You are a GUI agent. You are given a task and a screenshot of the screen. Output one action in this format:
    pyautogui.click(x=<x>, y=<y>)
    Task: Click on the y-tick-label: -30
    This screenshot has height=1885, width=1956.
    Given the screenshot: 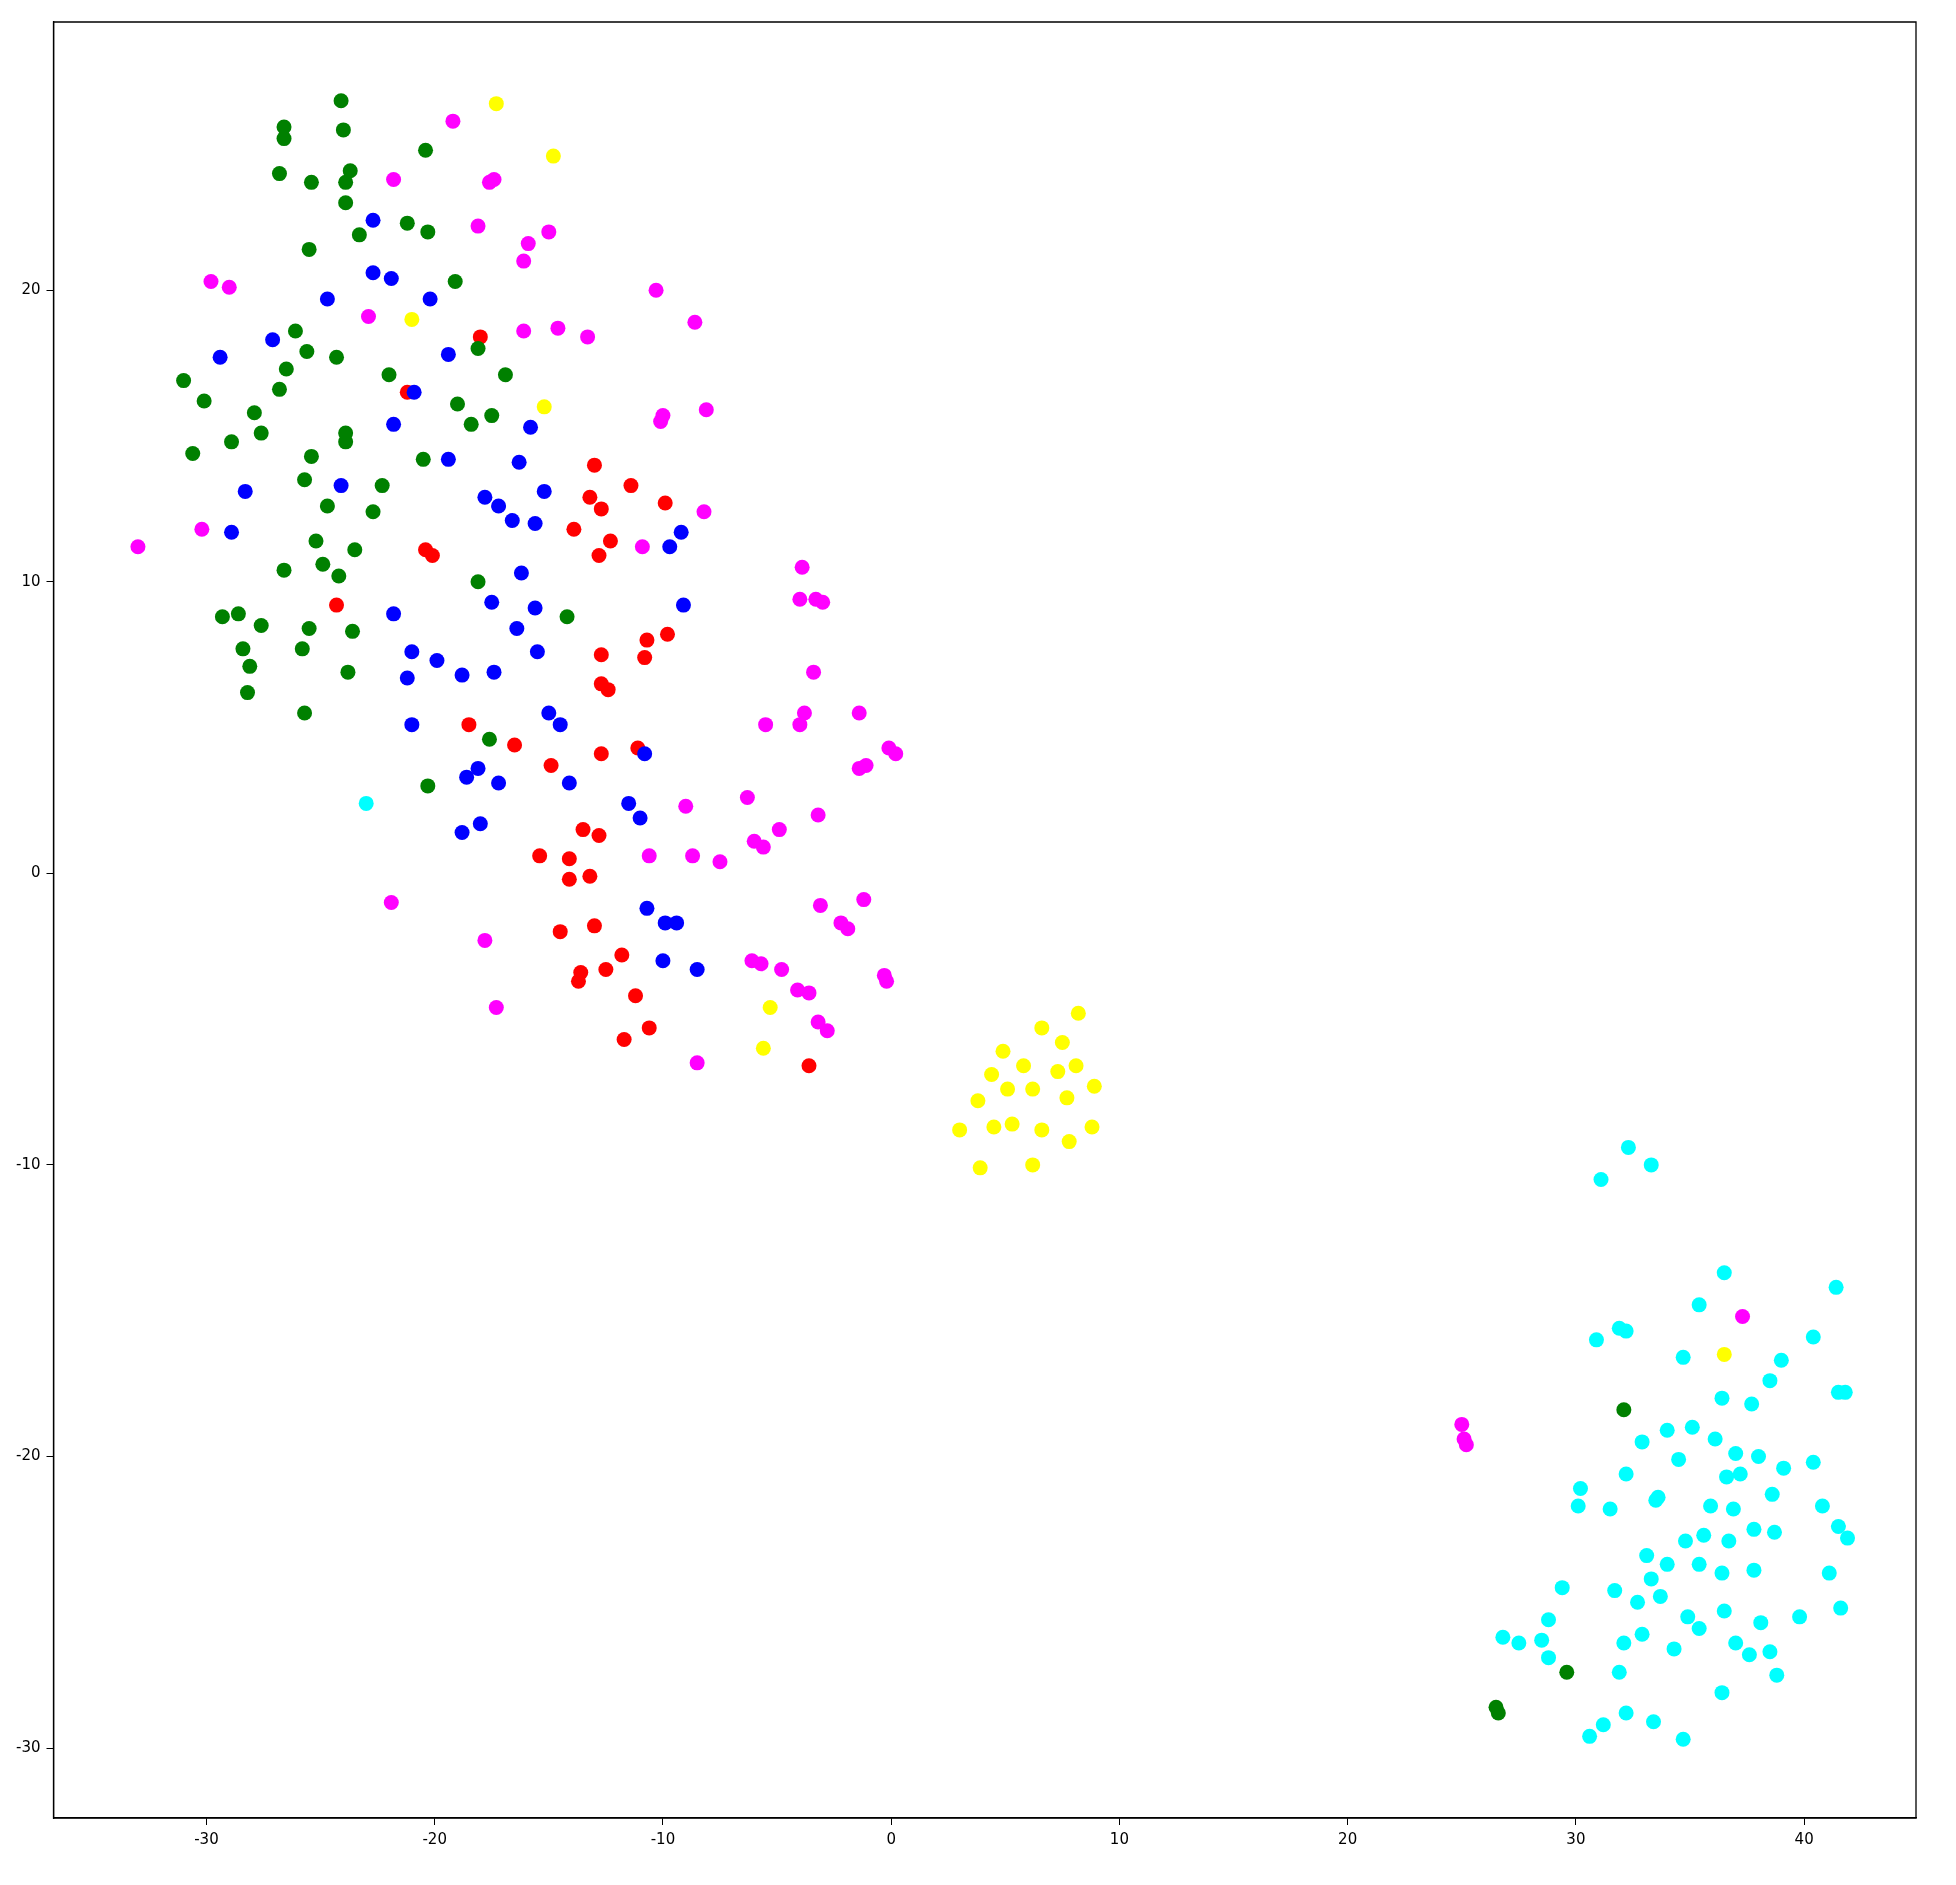 What is the action you would take?
    pyautogui.click(x=28, y=1746)
    